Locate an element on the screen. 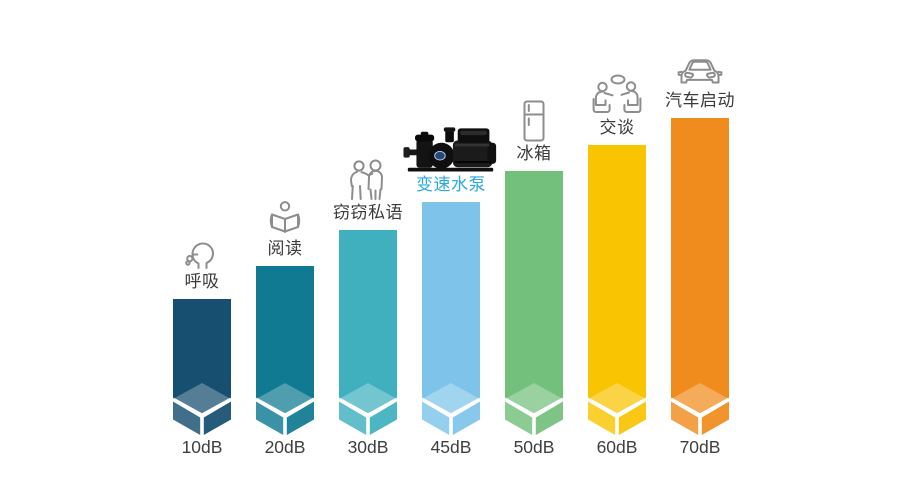 This screenshot has width=900, height=500. activity-label: 冰箱 is located at coordinates (534, 153).